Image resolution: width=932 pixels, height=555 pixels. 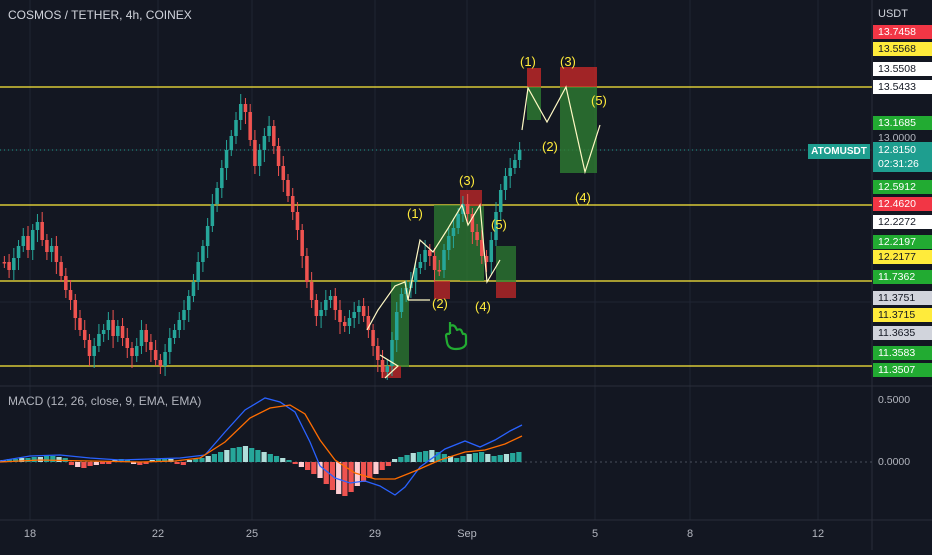 I want to click on wave-zones, so click(x=489, y=222).